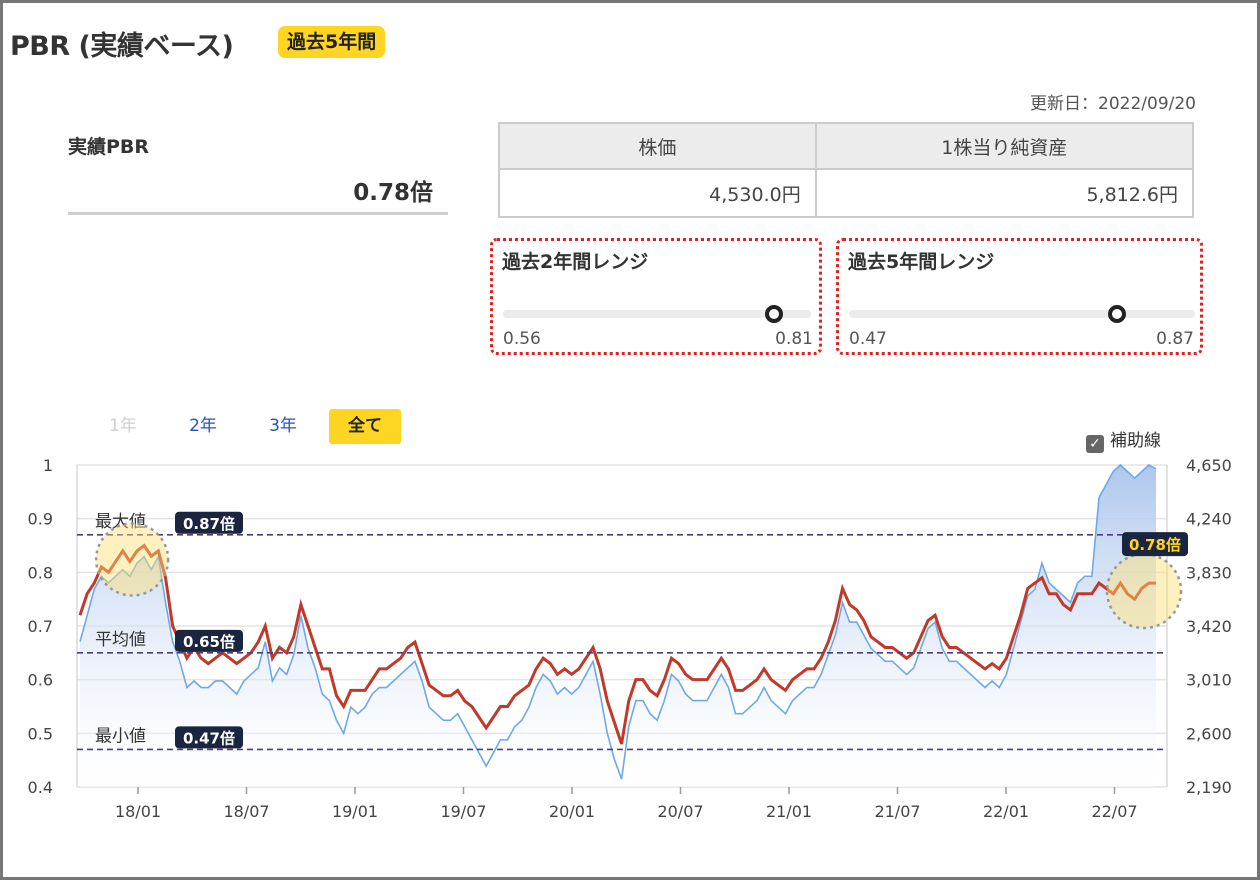 The height and width of the screenshot is (880, 1260). I want to click on period-badge: 過去5年間, so click(332, 42).